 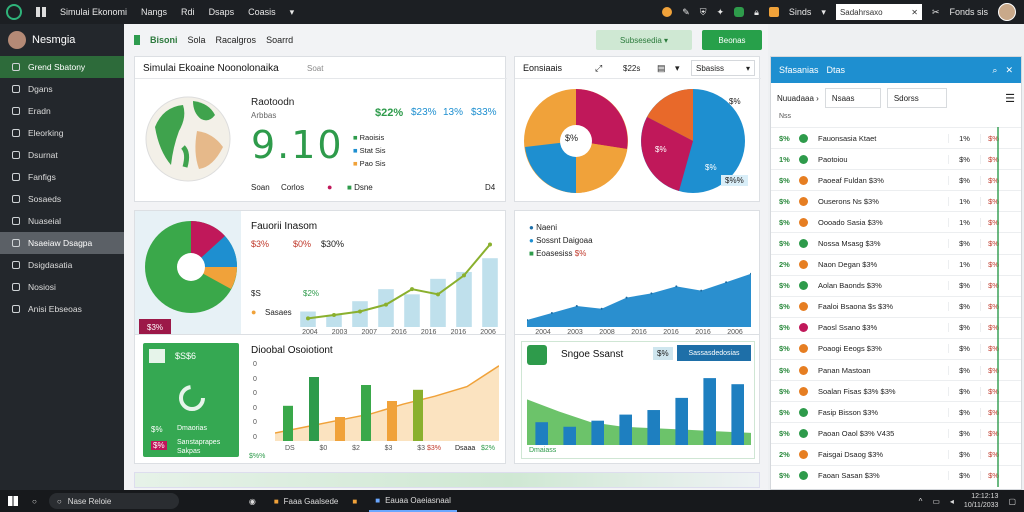 What do you see at coordinates (62, 243) in the screenshot?
I see `sidebar-item-9: Nsaeiaw Dsagpa` at bounding box center [62, 243].